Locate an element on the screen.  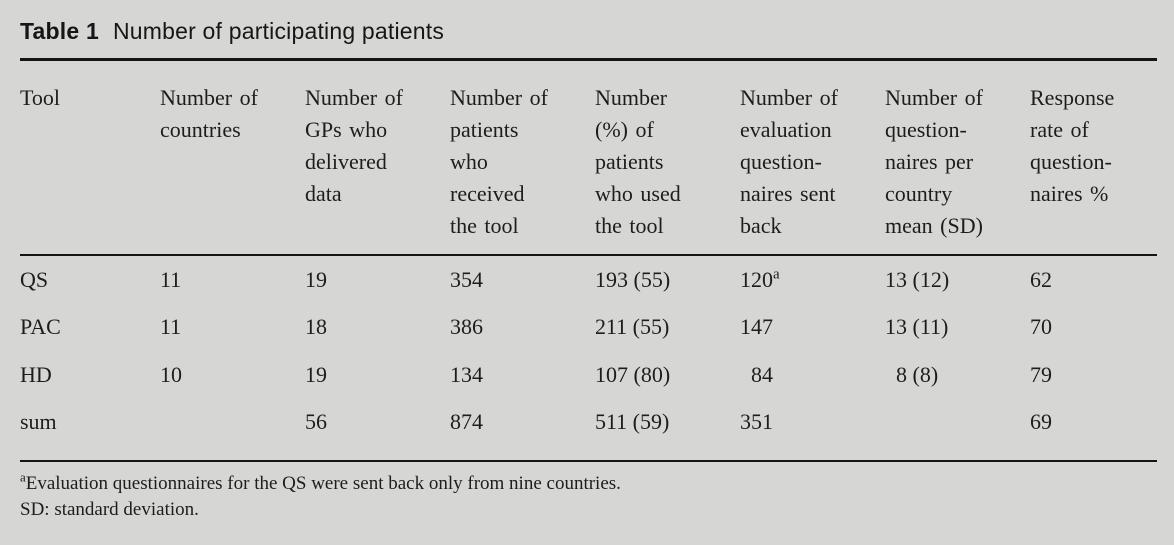
cell-sent-back: 120a is located at coordinates (812, 279).